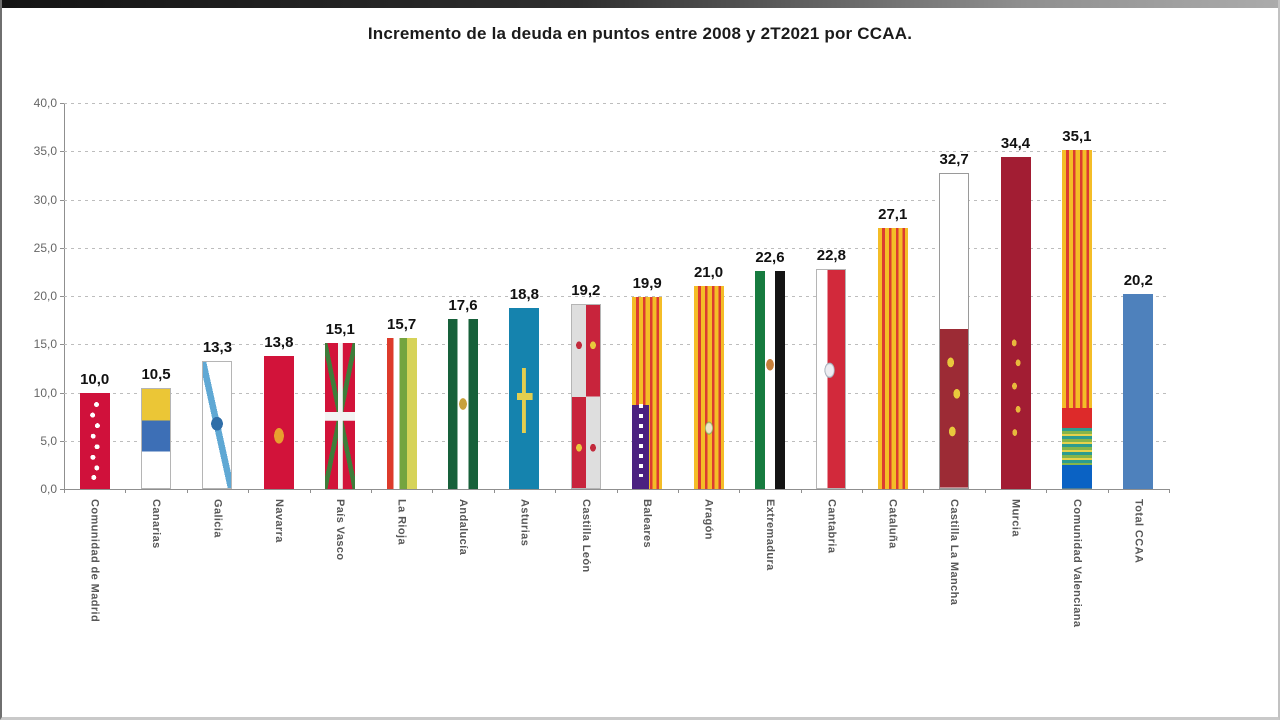  What do you see at coordinates (769, 379) in the screenshot?
I see `bar-extremadura` at bounding box center [769, 379].